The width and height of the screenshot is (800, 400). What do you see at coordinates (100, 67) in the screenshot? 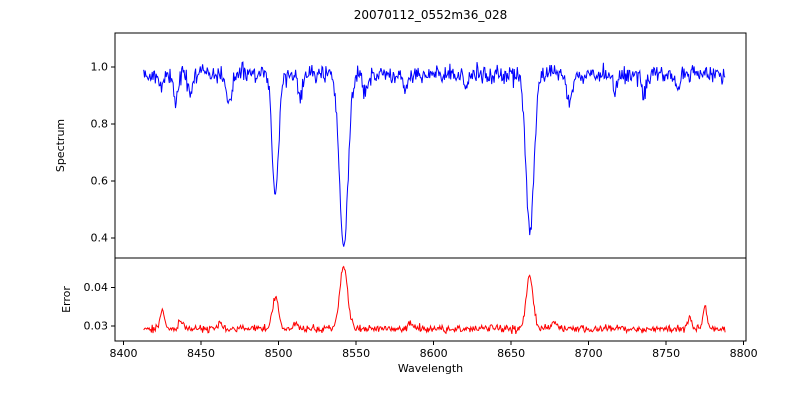
I see `svg-text: 1.0` at bounding box center [100, 67].